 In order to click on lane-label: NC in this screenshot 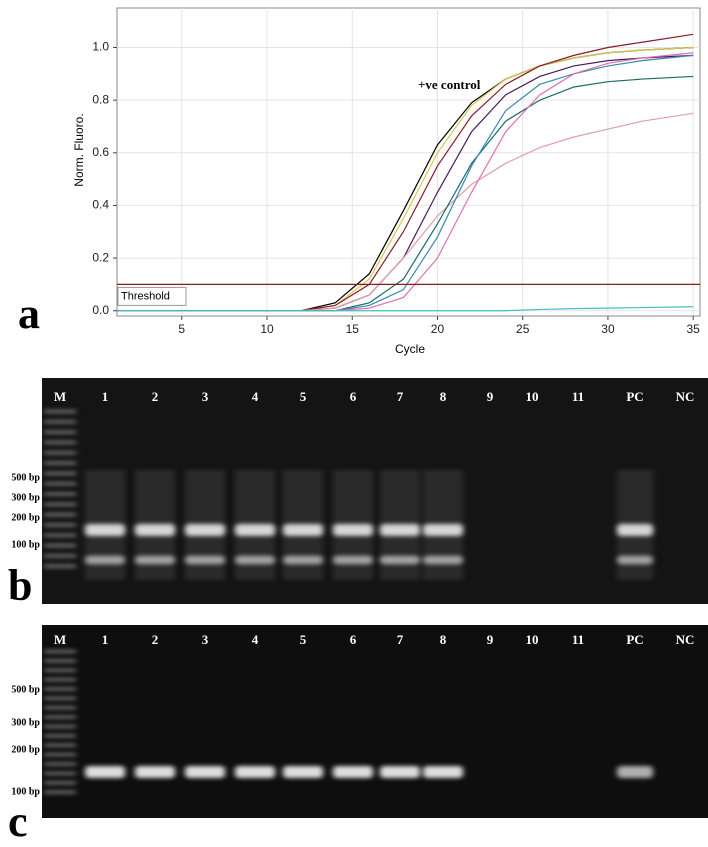, I will do `click(685, 639)`.